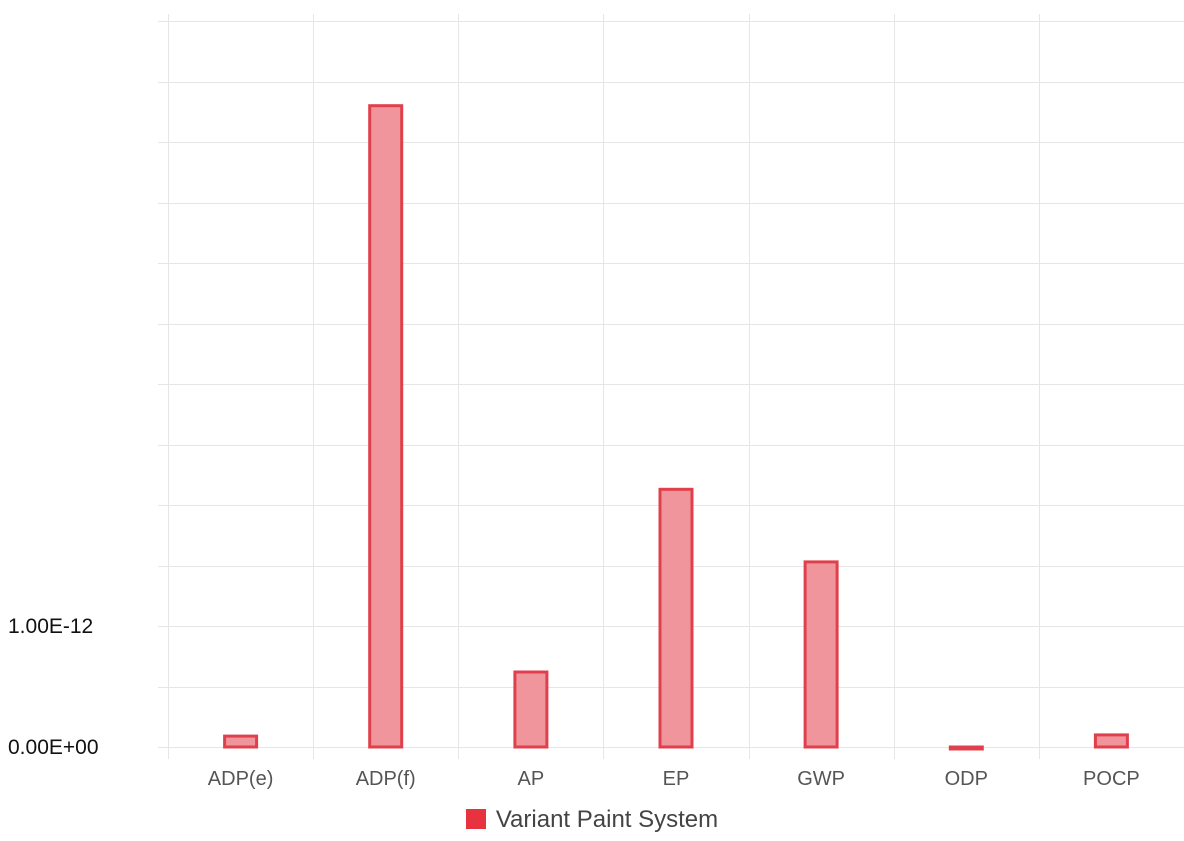 This screenshot has height=841, width=1184. I want to click on x-tick-label: GWP, so click(821, 779).